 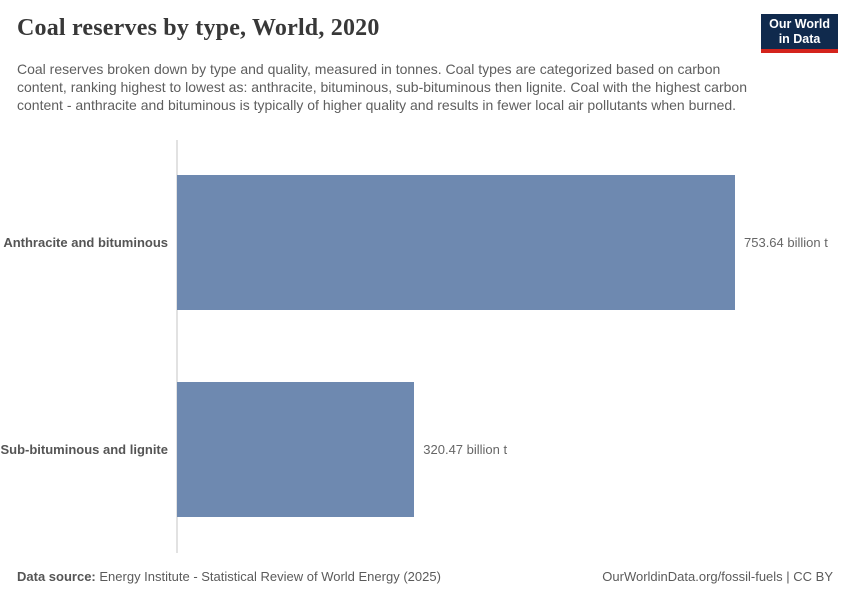 What do you see at coordinates (465, 449) in the screenshot?
I see `bar-value-sub-bituminous-and-lignite: 320.47 billion t` at bounding box center [465, 449].